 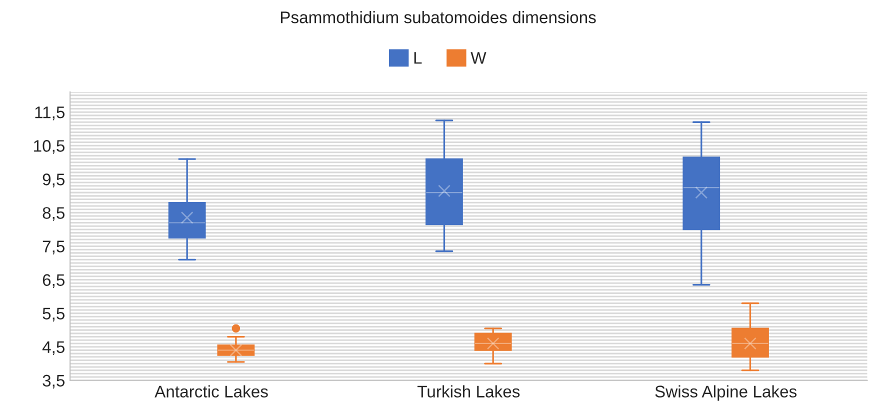 What do you see at coordinates (53, 181) in the screenshot?
I see `y-tick-label: 9,5` at bounding box center [53, 181].